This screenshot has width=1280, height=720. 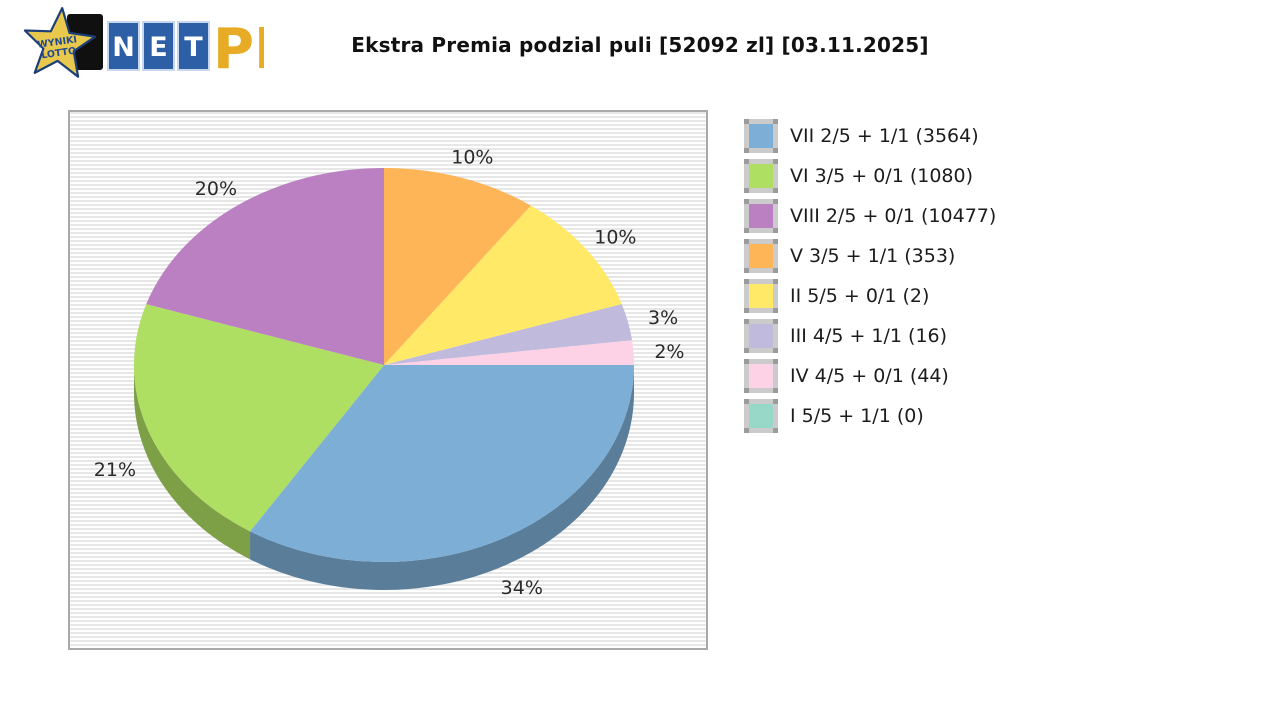 What do you see at coordinates (882, 176) in the screenshot?
I see `legend-label: VI 3/5 + 0/1 (1080)` at bounding box center [882, 176].